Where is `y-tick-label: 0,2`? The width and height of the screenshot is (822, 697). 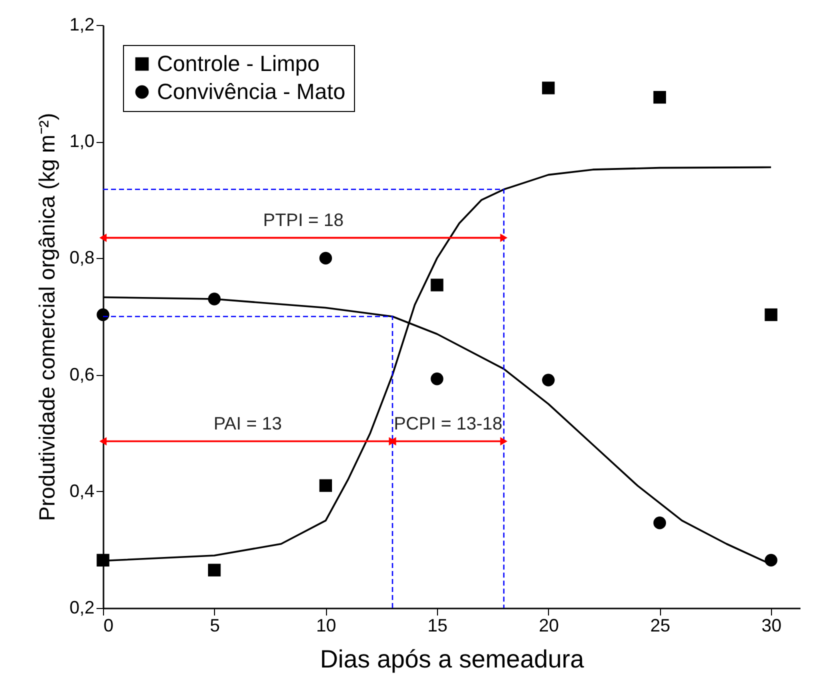
y-tick-label: 0,2 is located at coordinates (81, 608).